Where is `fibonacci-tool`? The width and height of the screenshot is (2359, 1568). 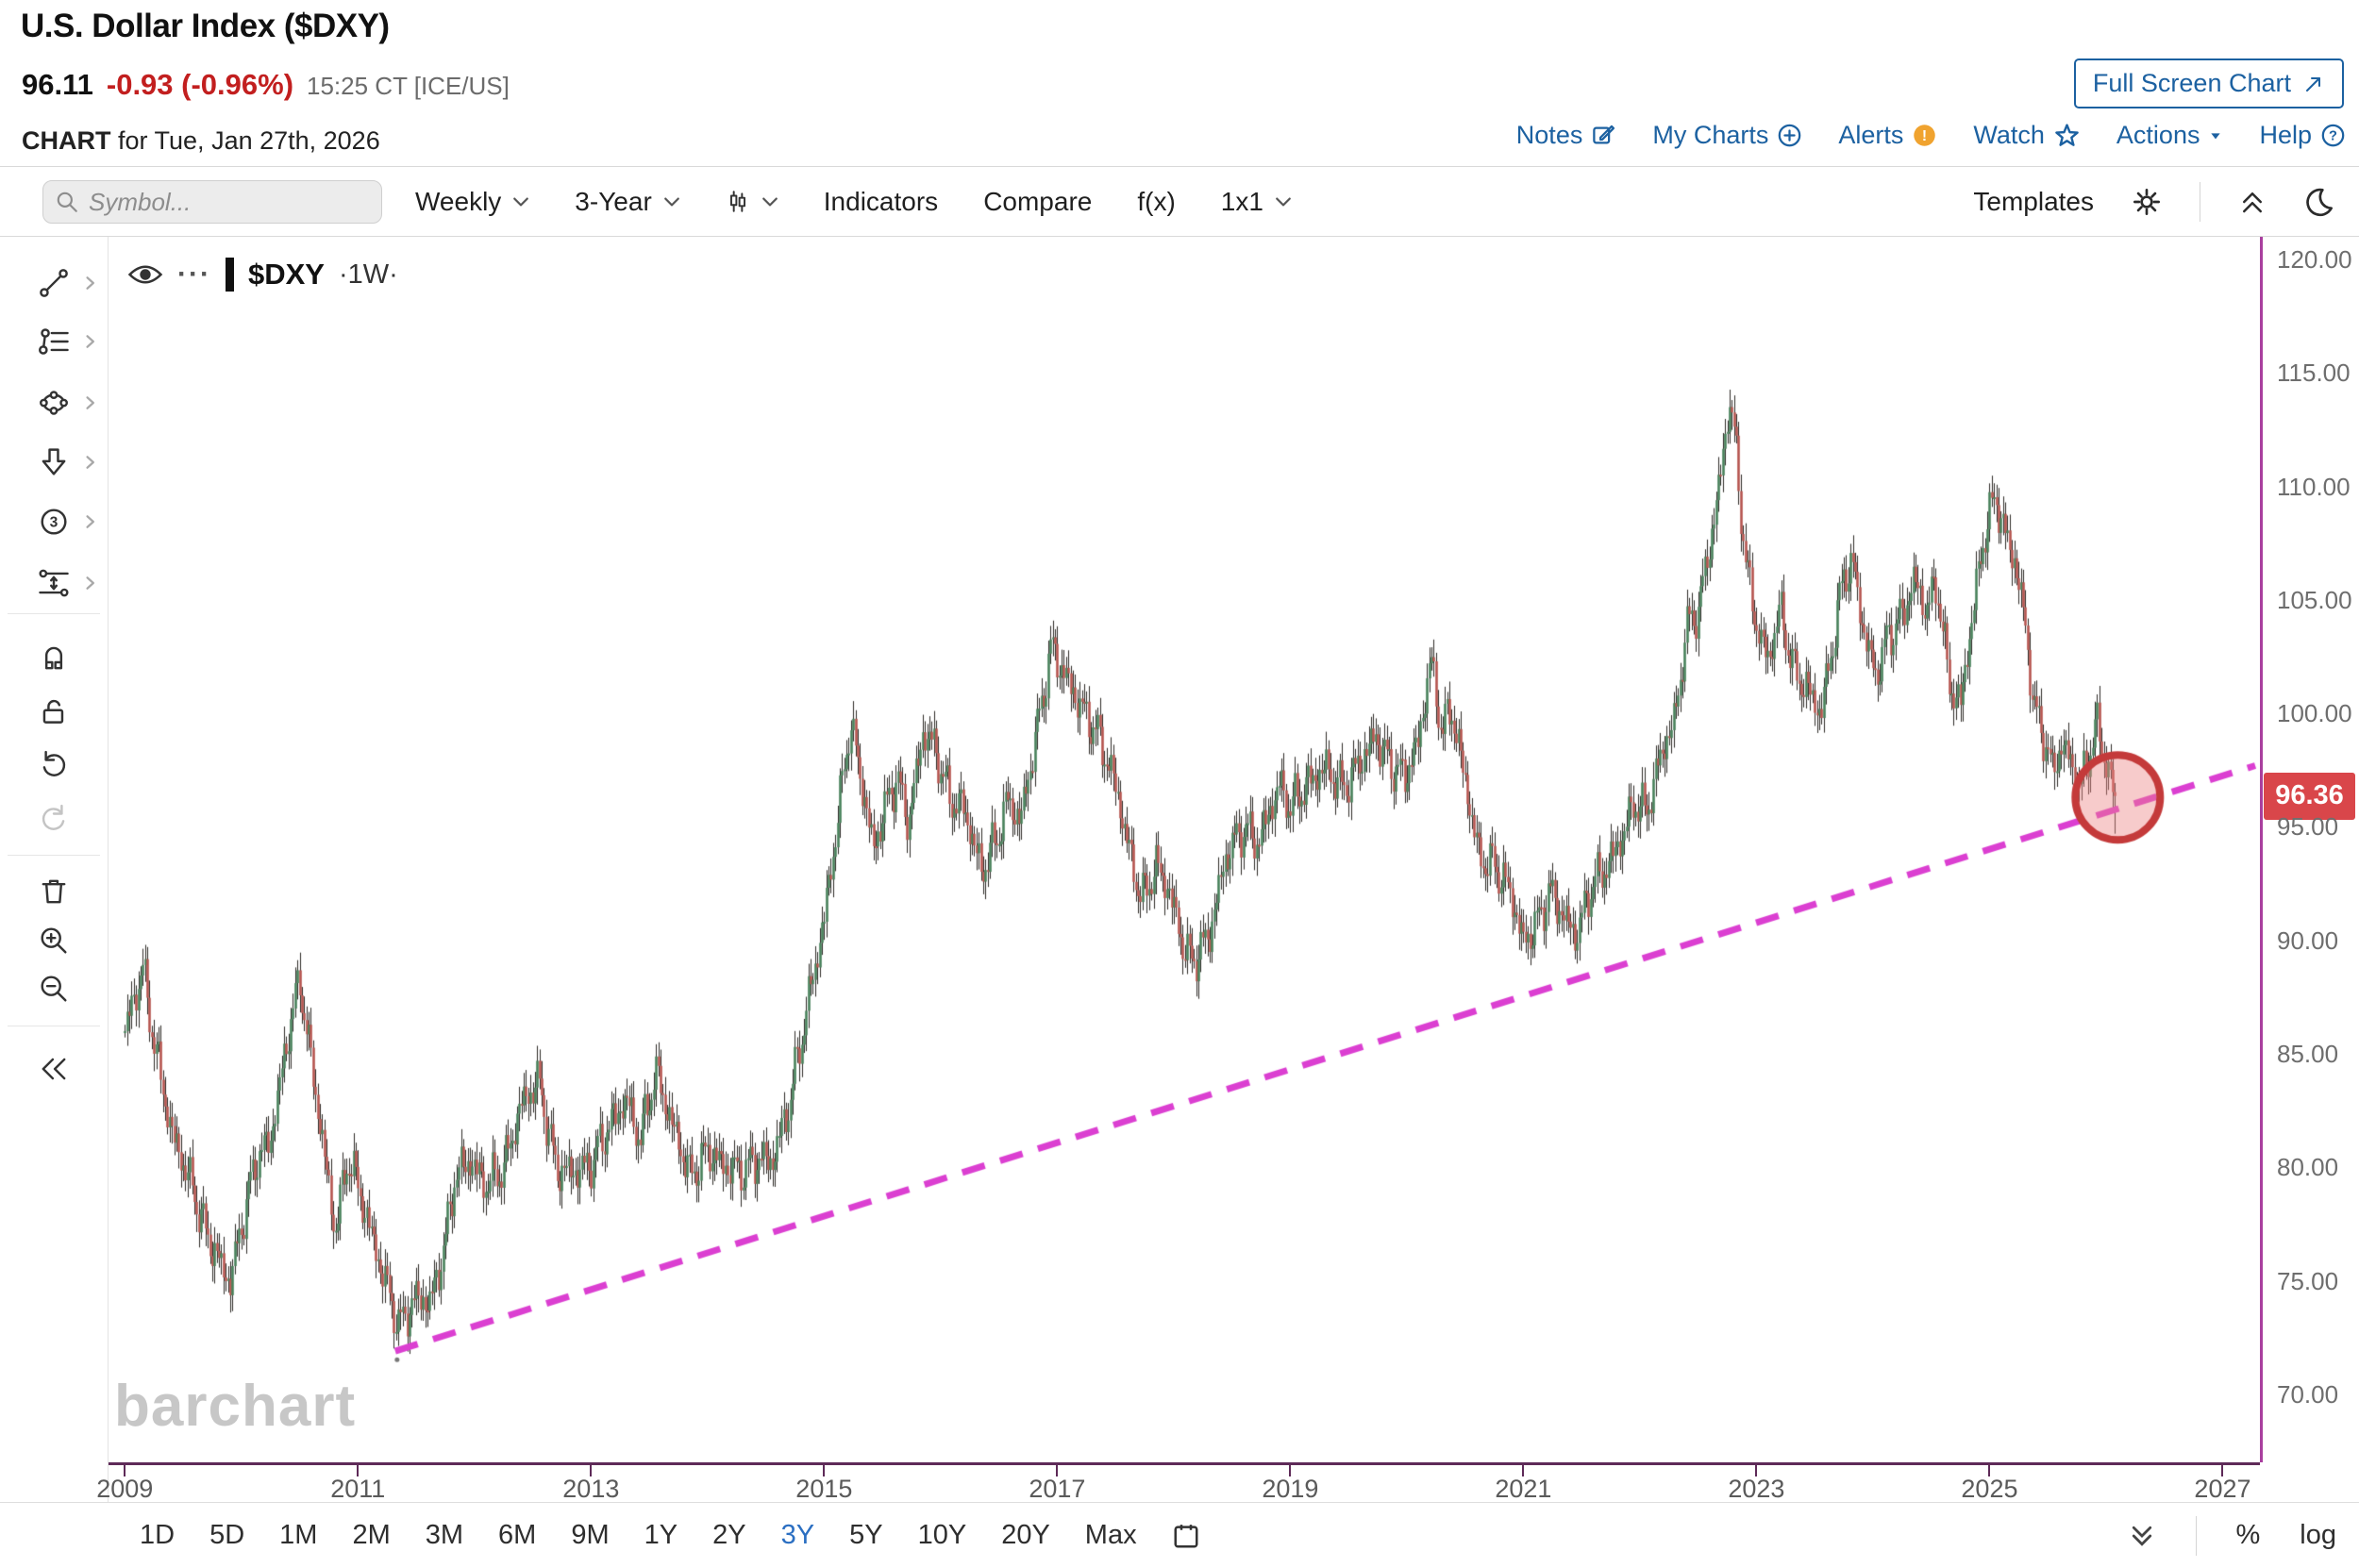 fibonacci-tool is located at coordinates (54, 341).